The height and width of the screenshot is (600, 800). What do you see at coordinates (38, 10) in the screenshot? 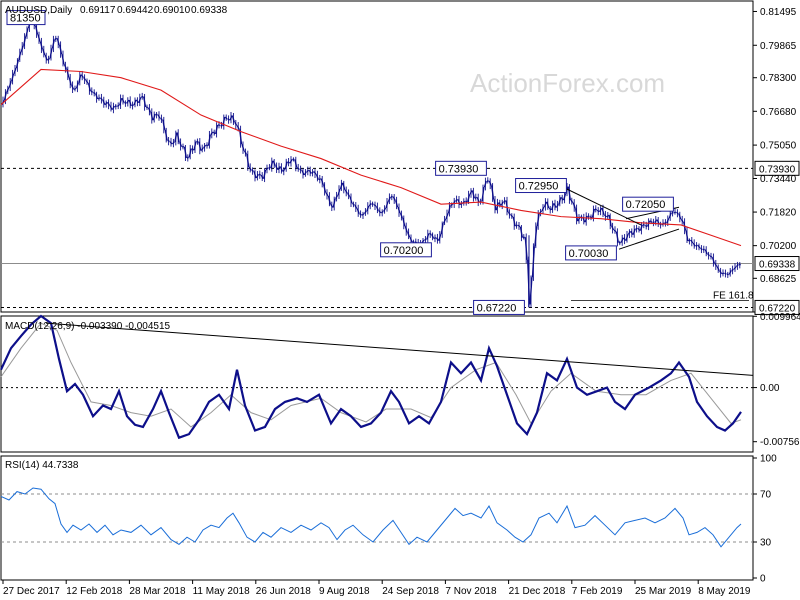
I see `price-header-symbol: AUDUSD,Daily` at bounding box center [38, 10].